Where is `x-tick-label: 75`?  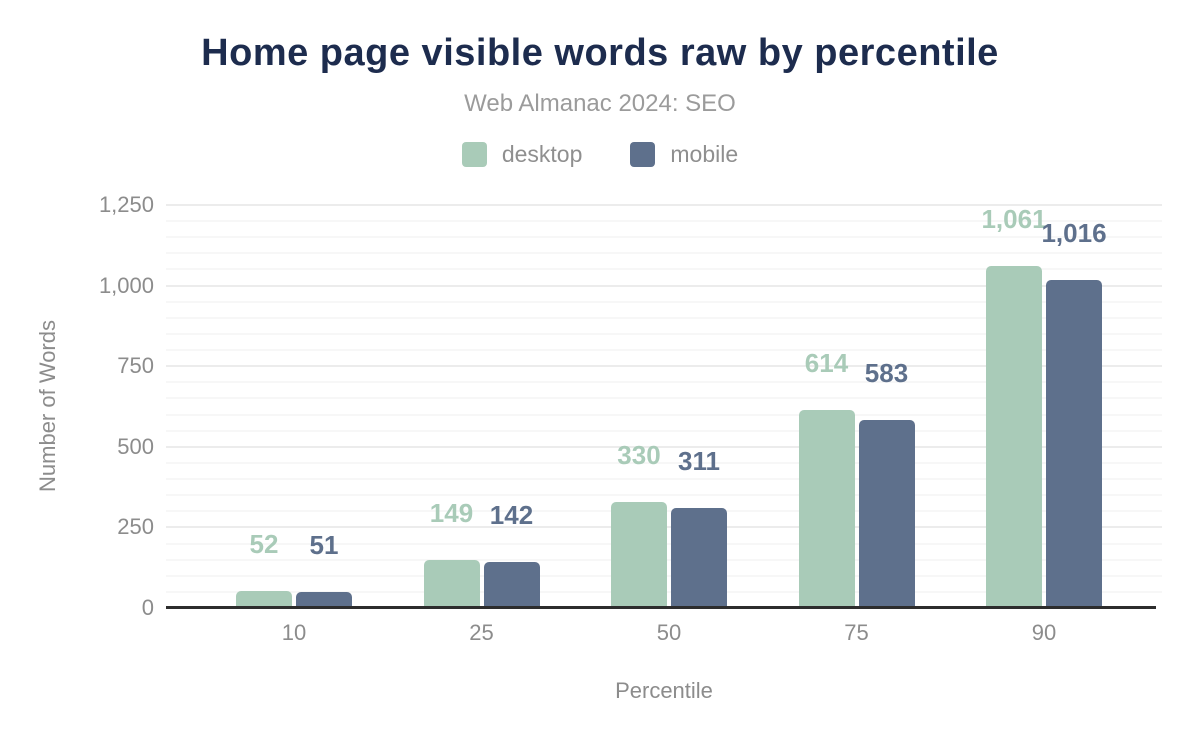
x-tick-label: 75 is located at coordinates (856, 632).